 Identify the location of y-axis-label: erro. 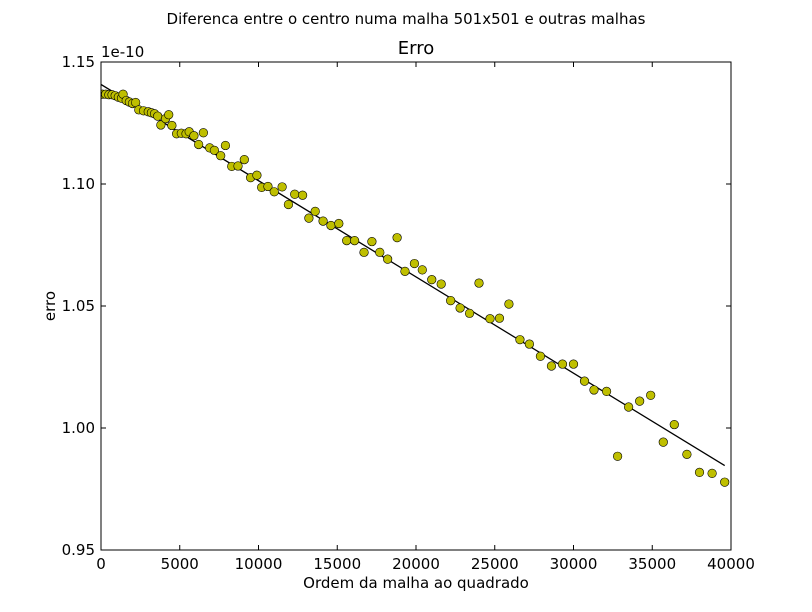
(50, 306).